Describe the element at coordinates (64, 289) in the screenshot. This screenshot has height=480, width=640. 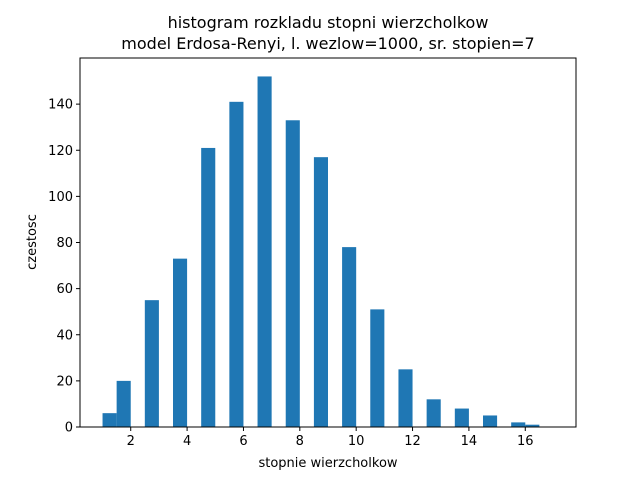
I see `y-tick-label: 60` at that location.